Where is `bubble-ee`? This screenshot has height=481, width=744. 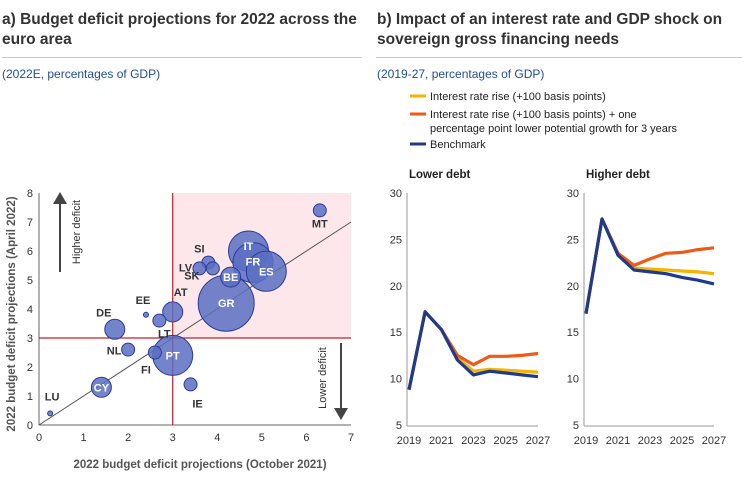 bubble-ee is located at coordinates (145, 314).